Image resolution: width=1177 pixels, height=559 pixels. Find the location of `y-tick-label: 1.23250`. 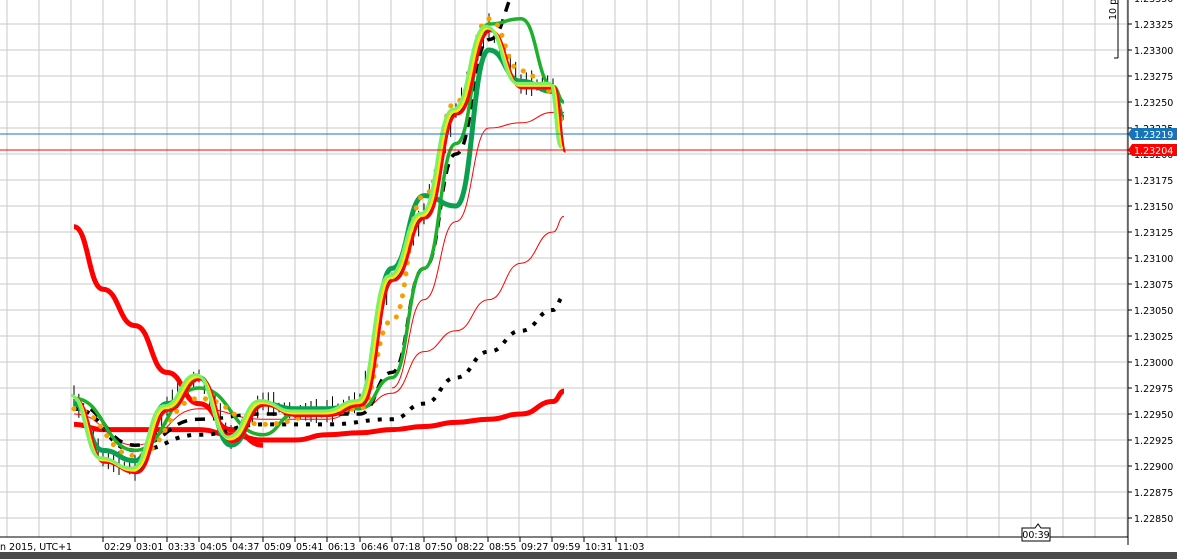

y-tick-label: 1.23250 is located at coordinates (1153, 103).